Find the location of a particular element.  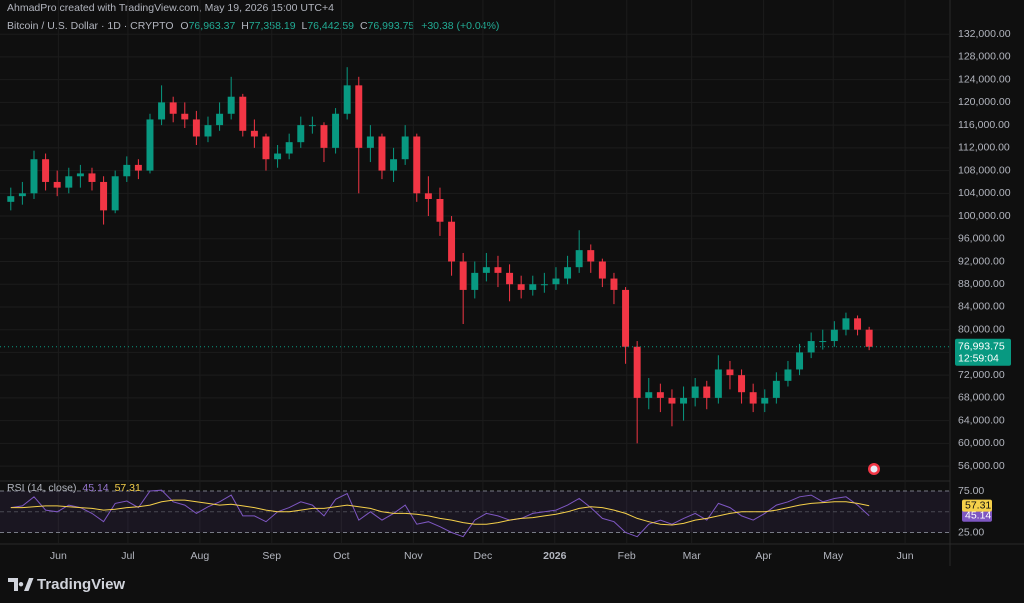

x-tick-label: Nov is located at coordinates (413, 556).